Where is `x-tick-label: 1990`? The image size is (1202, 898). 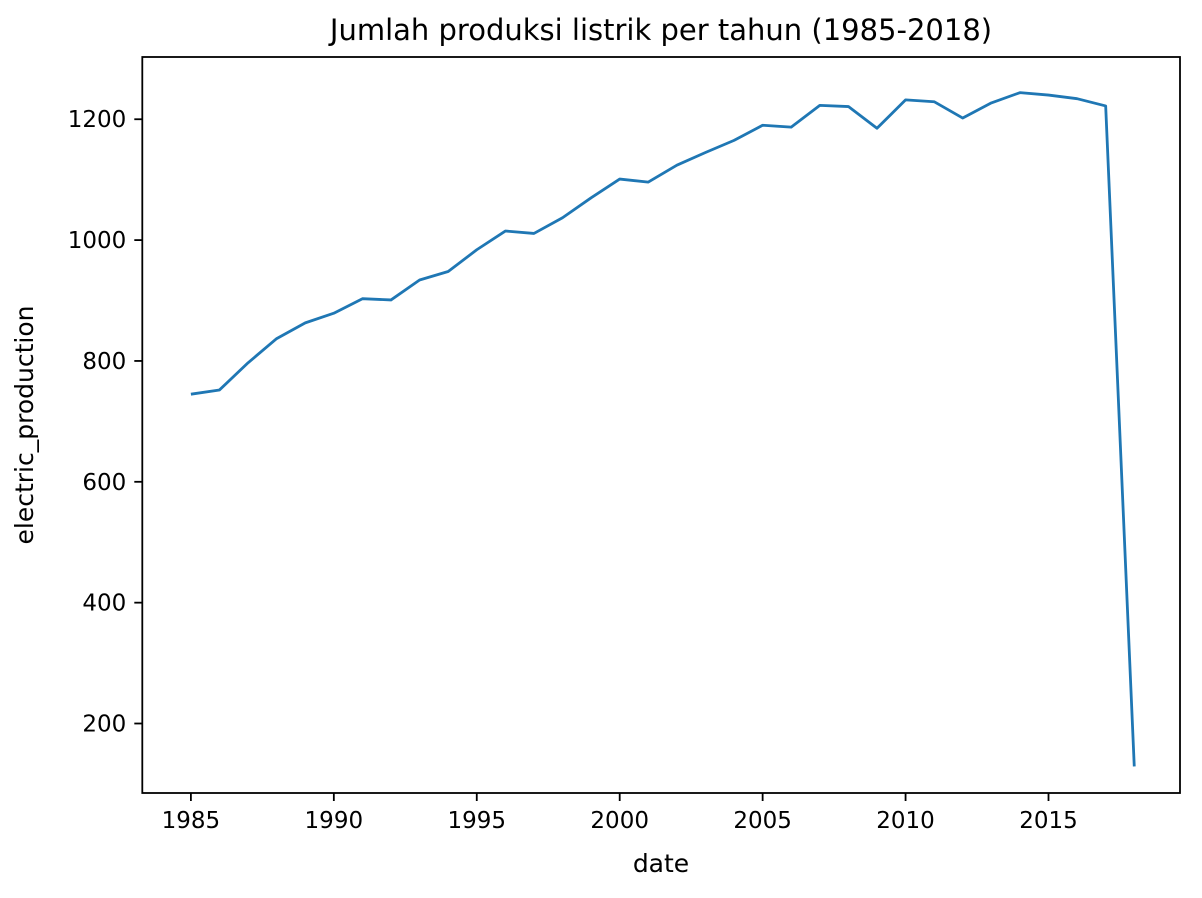 x-tick-label: 1990 is located at coordinates (334, 821).